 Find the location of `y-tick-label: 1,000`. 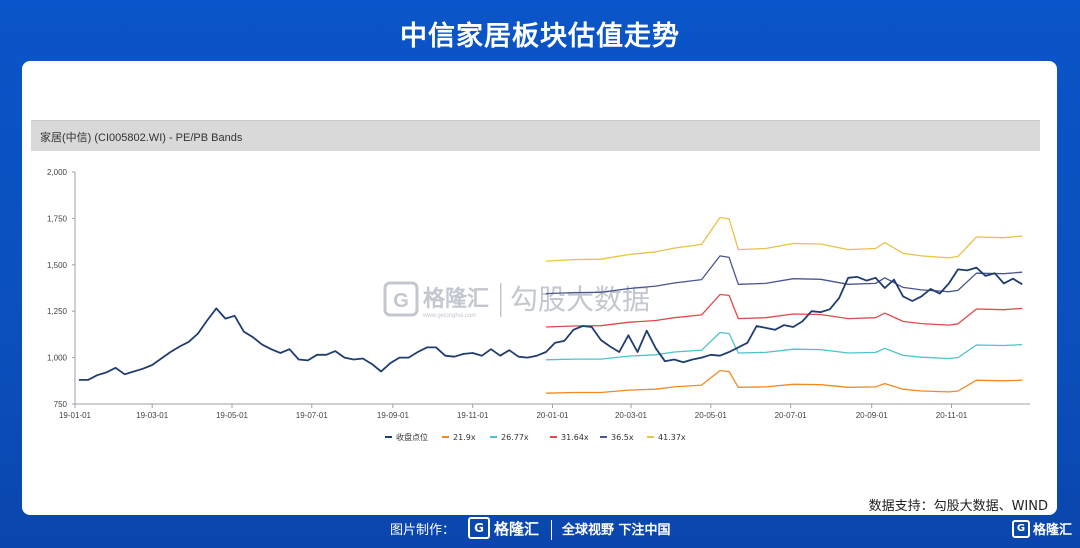

y-tick-label: 1,000 is located at coordinates (57, 358).